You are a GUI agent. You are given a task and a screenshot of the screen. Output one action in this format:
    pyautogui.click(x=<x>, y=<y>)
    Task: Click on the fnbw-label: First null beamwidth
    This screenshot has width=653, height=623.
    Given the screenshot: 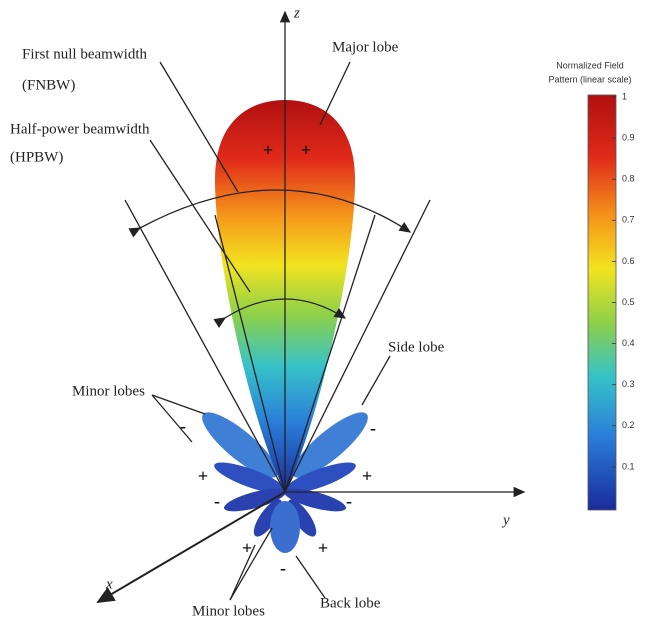 What is the action you would take?
    pyautogui.click(x=84, y=54)
    